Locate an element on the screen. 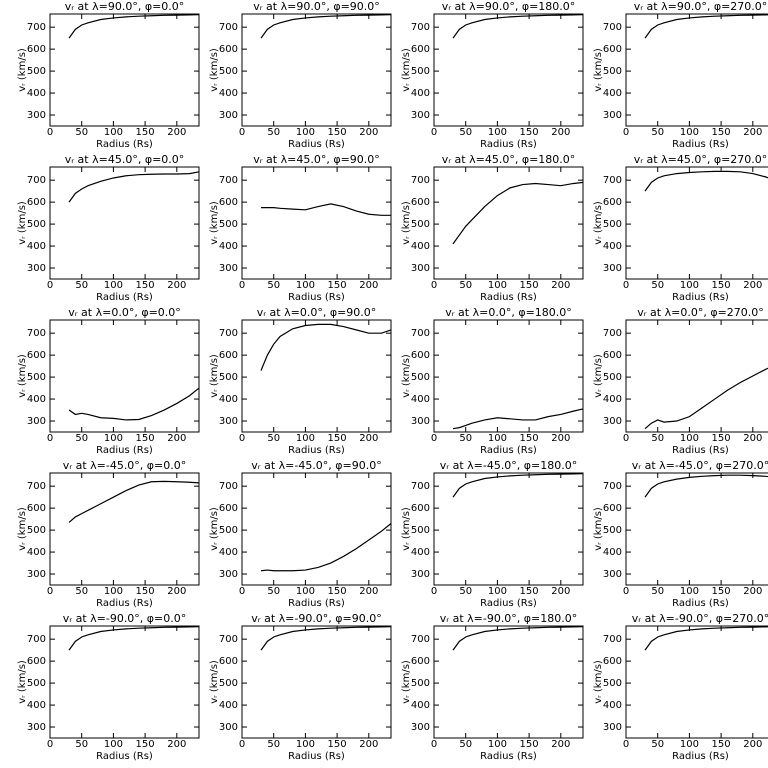 Image resolution: width=768 pixels, height=768 pixels. panel-title: vᵣ at λ=0.0°, φ=180.0° is located at coordinates (508, 312).